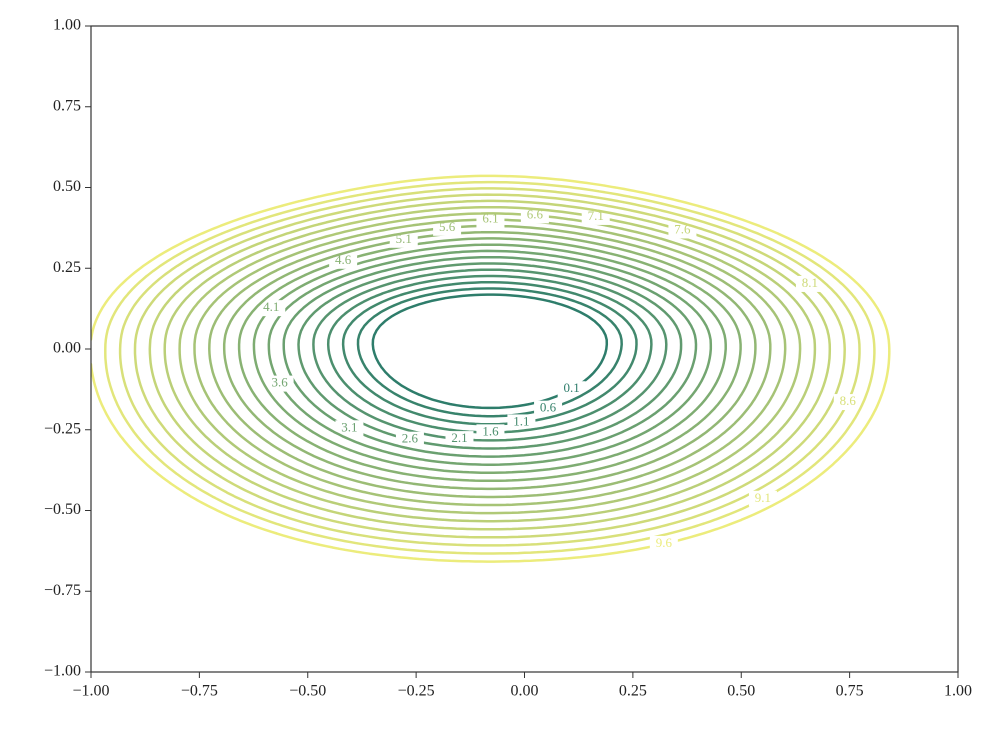  Describe the element at coordinates (67, 25) in the screenshot. I see `y-tick-label: 1.00` at that location.